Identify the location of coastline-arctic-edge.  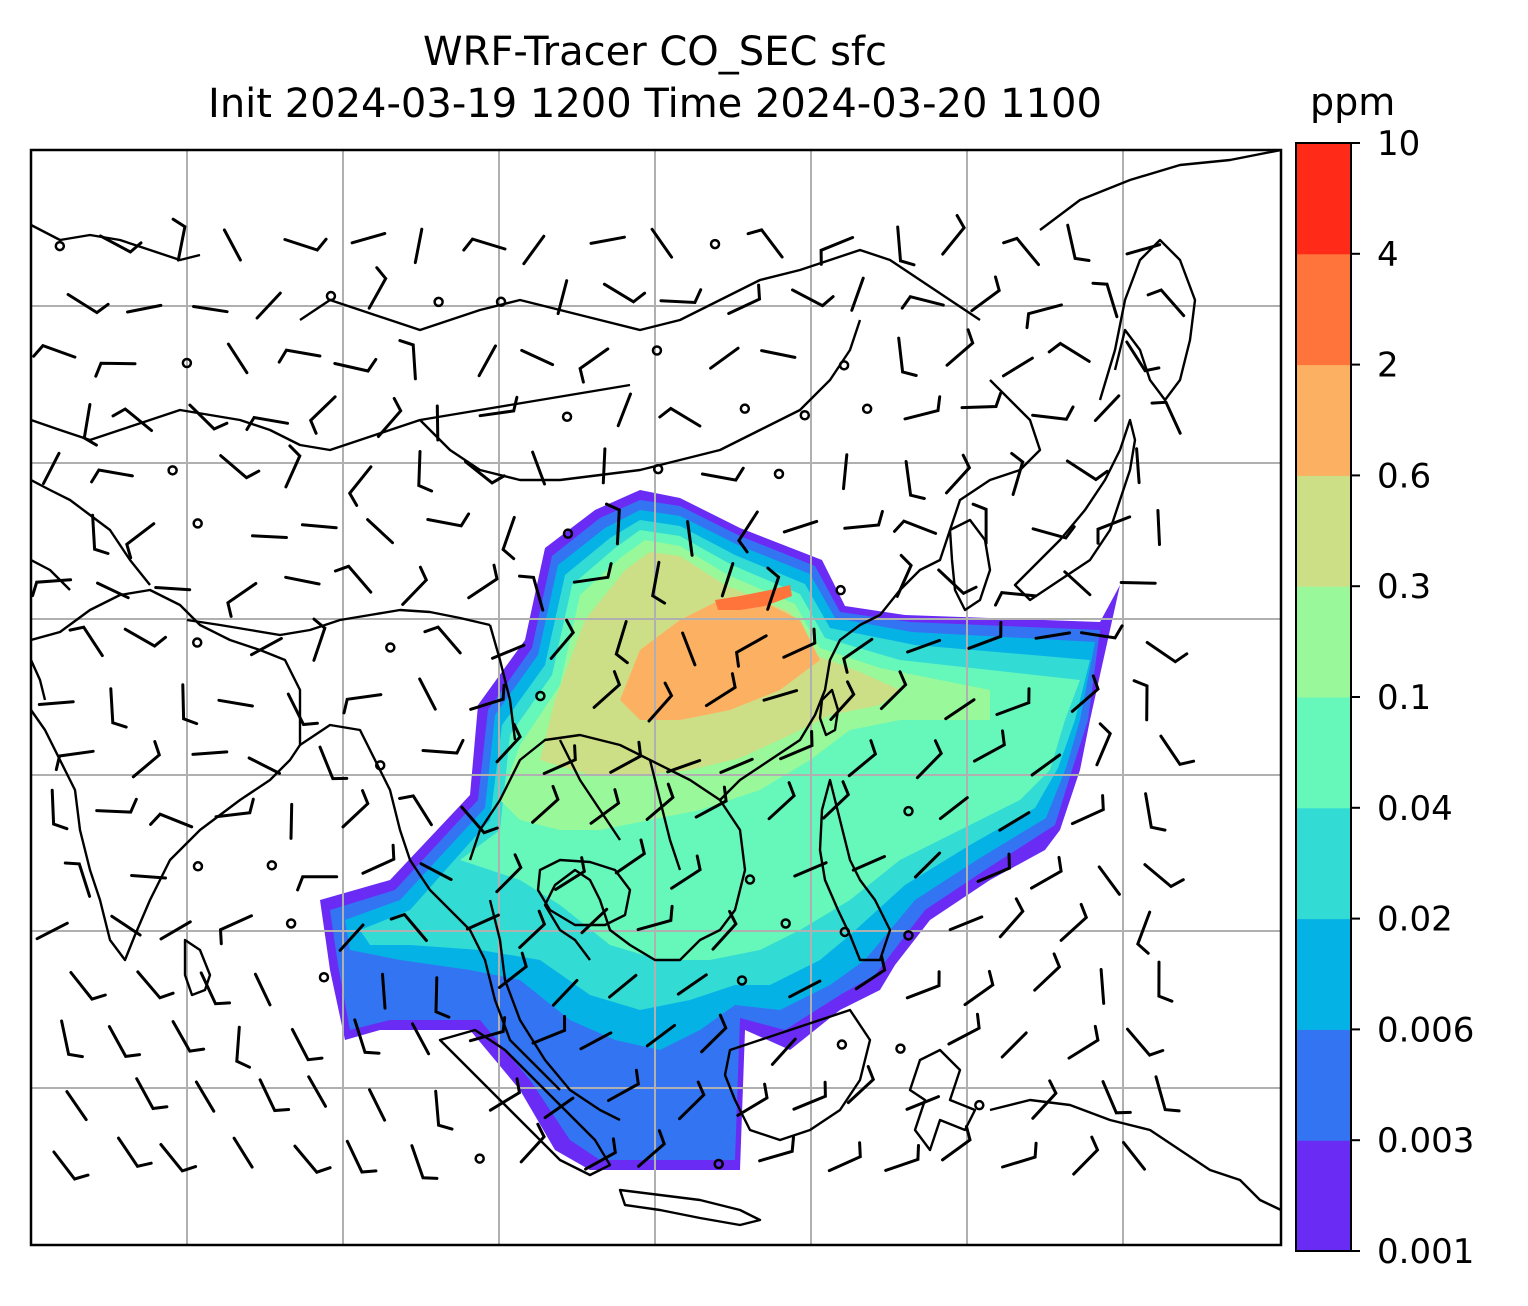
(116, 242).